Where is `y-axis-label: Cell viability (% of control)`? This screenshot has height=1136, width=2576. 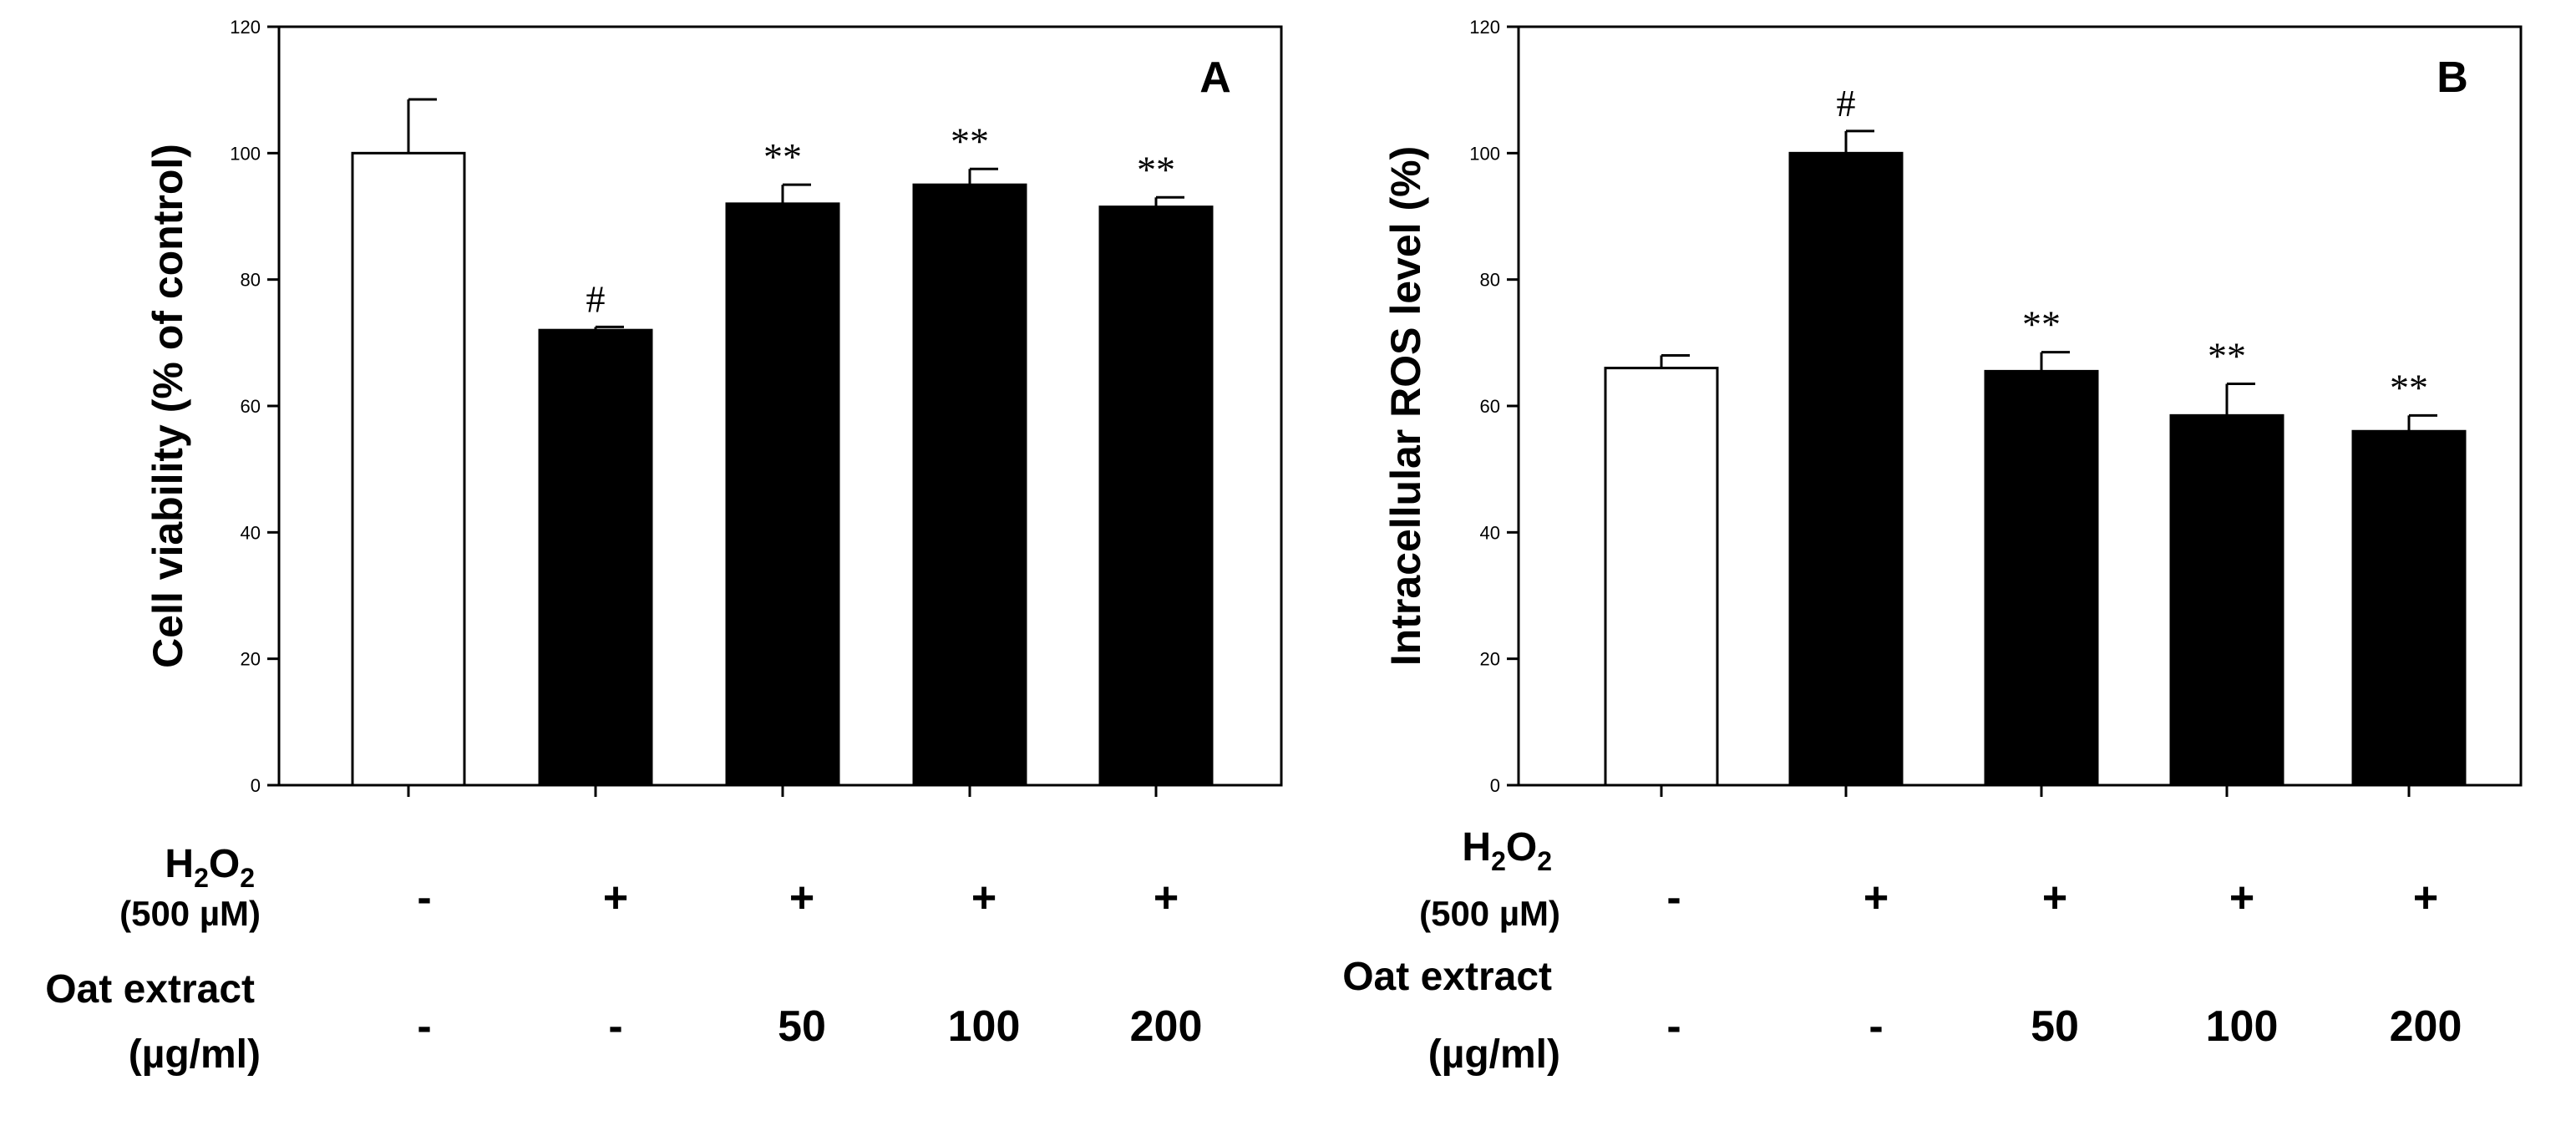
y-axis-label: Cell viability (% of control) is located at coordinates (168, 406).